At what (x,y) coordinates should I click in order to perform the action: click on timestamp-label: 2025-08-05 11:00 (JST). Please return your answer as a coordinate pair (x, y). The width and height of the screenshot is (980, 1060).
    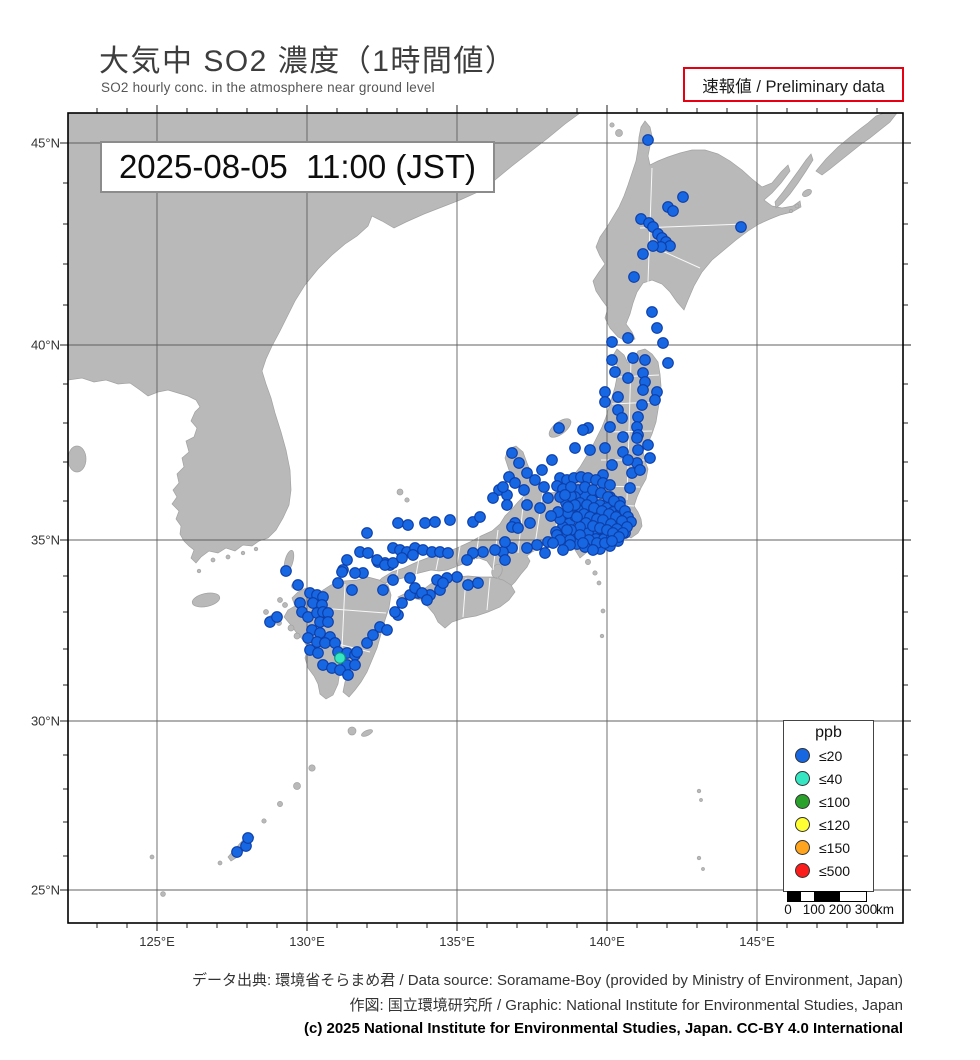
    Looking at the image, I should click on (297, 166).